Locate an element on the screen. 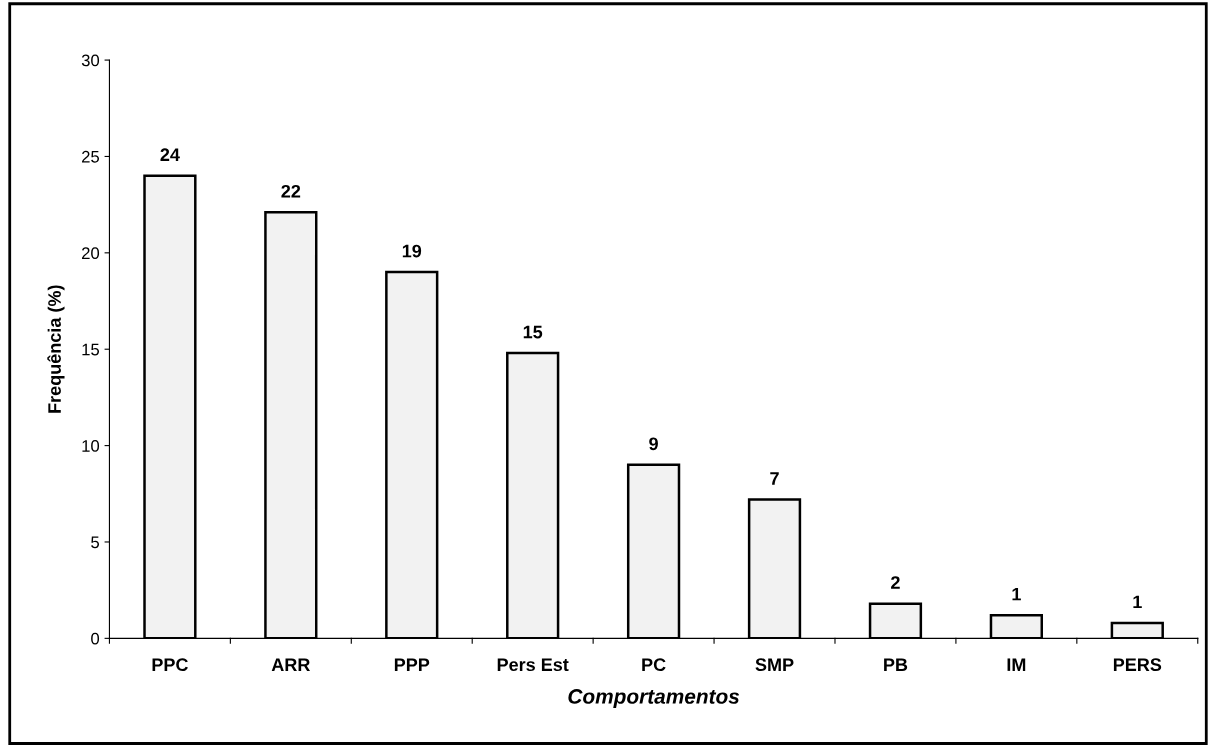 The width and height of the screenshot is (1216, 751). y-tick-label: 10 is located at coordinates (91, 445).